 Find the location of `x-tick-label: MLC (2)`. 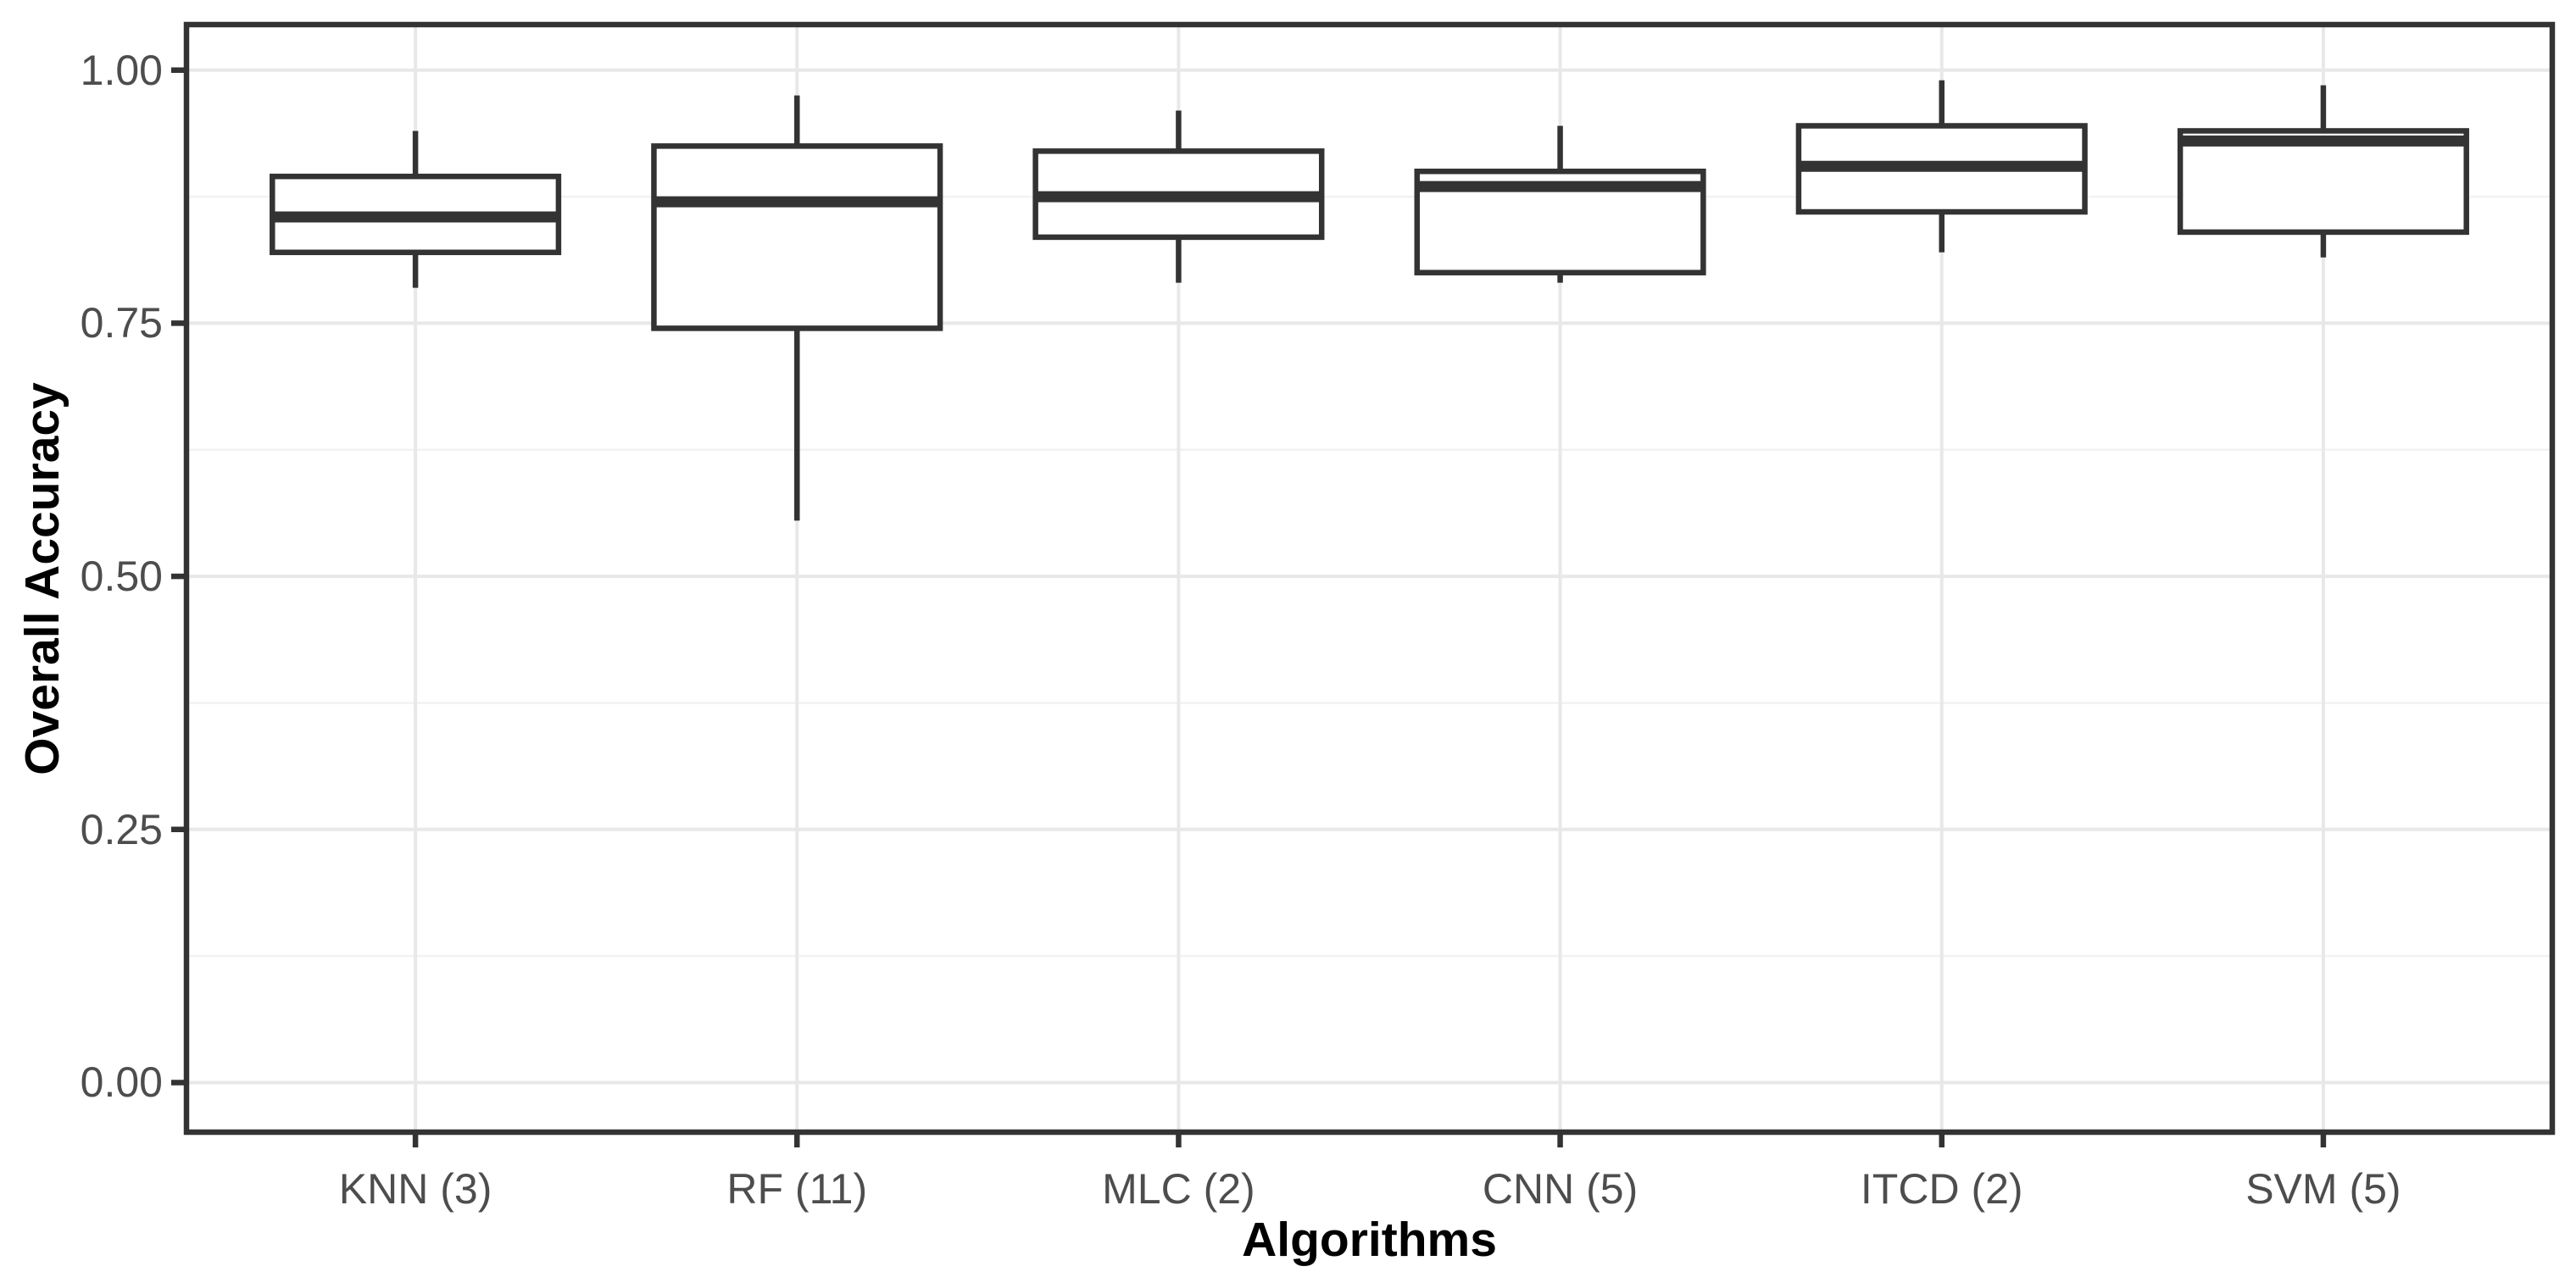

x-tick-label: MLC (2) is located at coordinates (1178, 1189).